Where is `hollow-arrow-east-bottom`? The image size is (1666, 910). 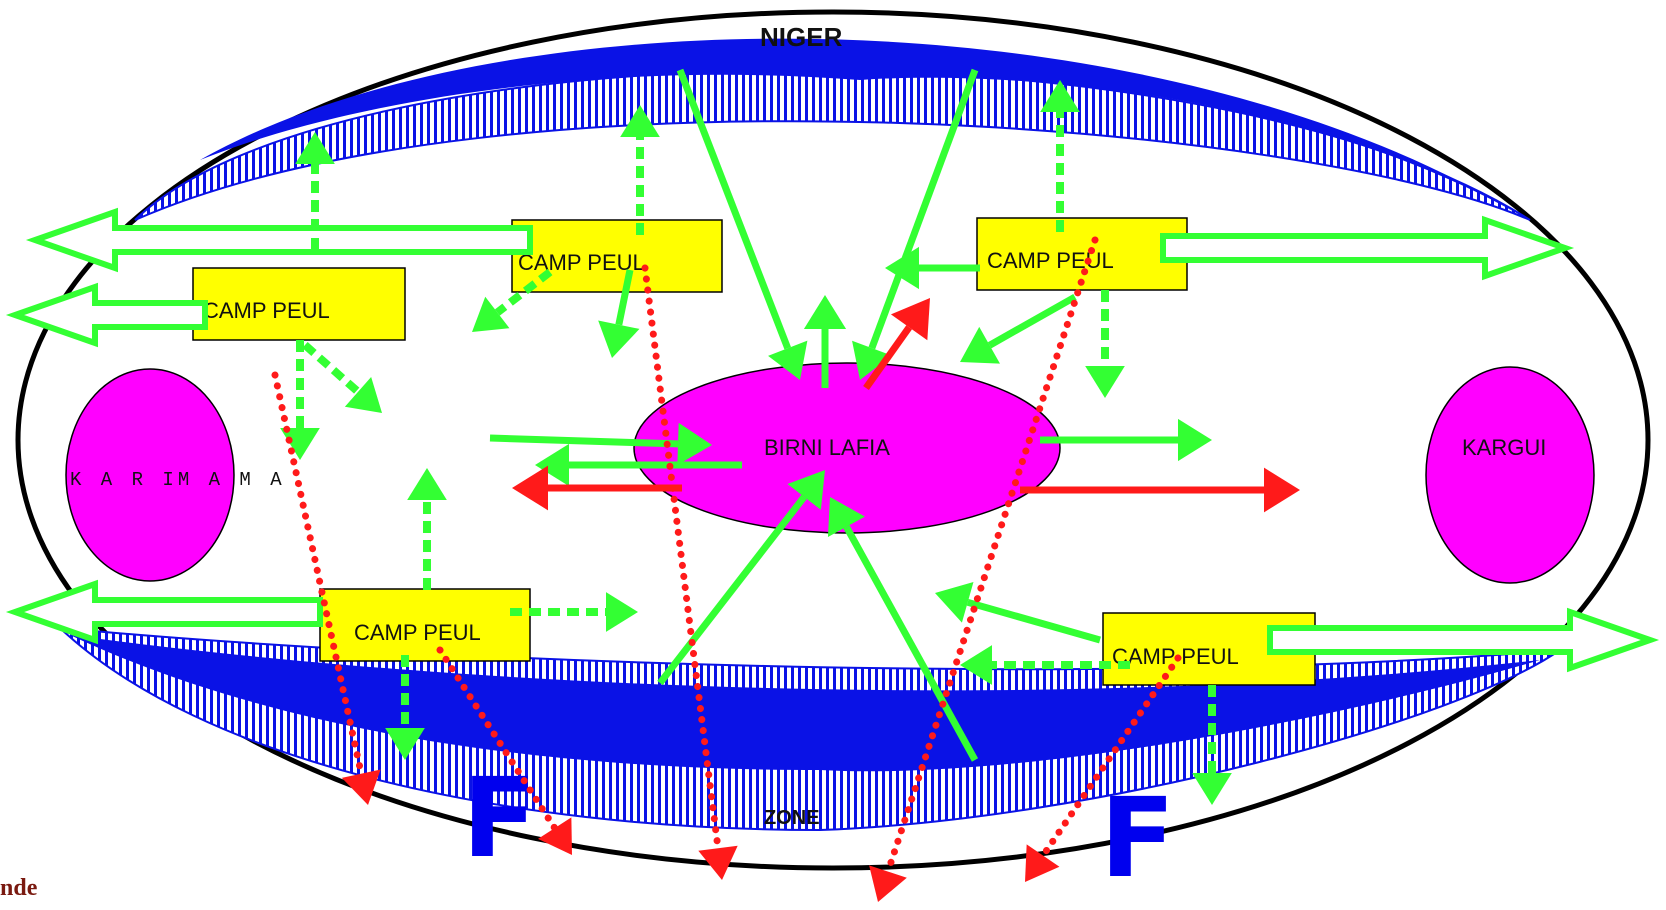 hollow-arrow-east-bottom is located at coordinates (1463, 640).